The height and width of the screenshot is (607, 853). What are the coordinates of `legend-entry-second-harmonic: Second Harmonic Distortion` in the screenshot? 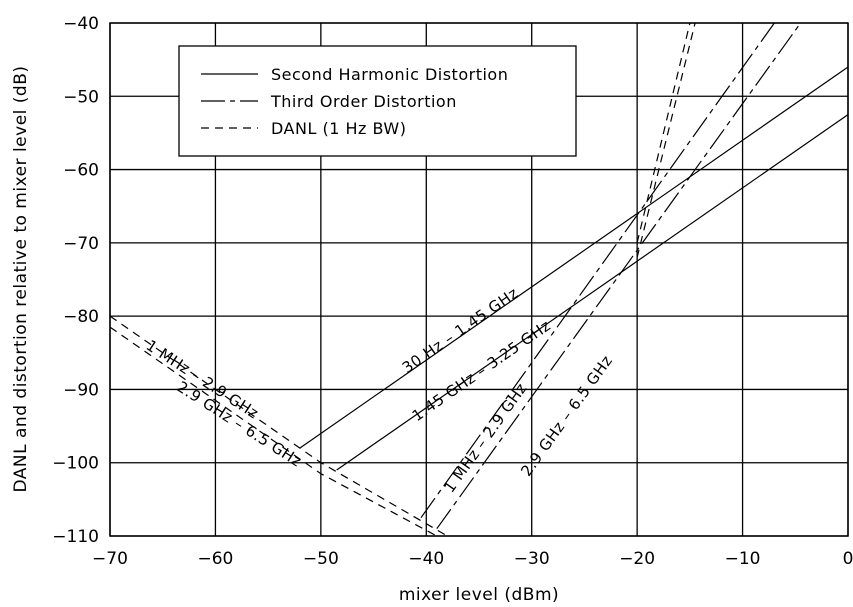 It's located at (389, 74).